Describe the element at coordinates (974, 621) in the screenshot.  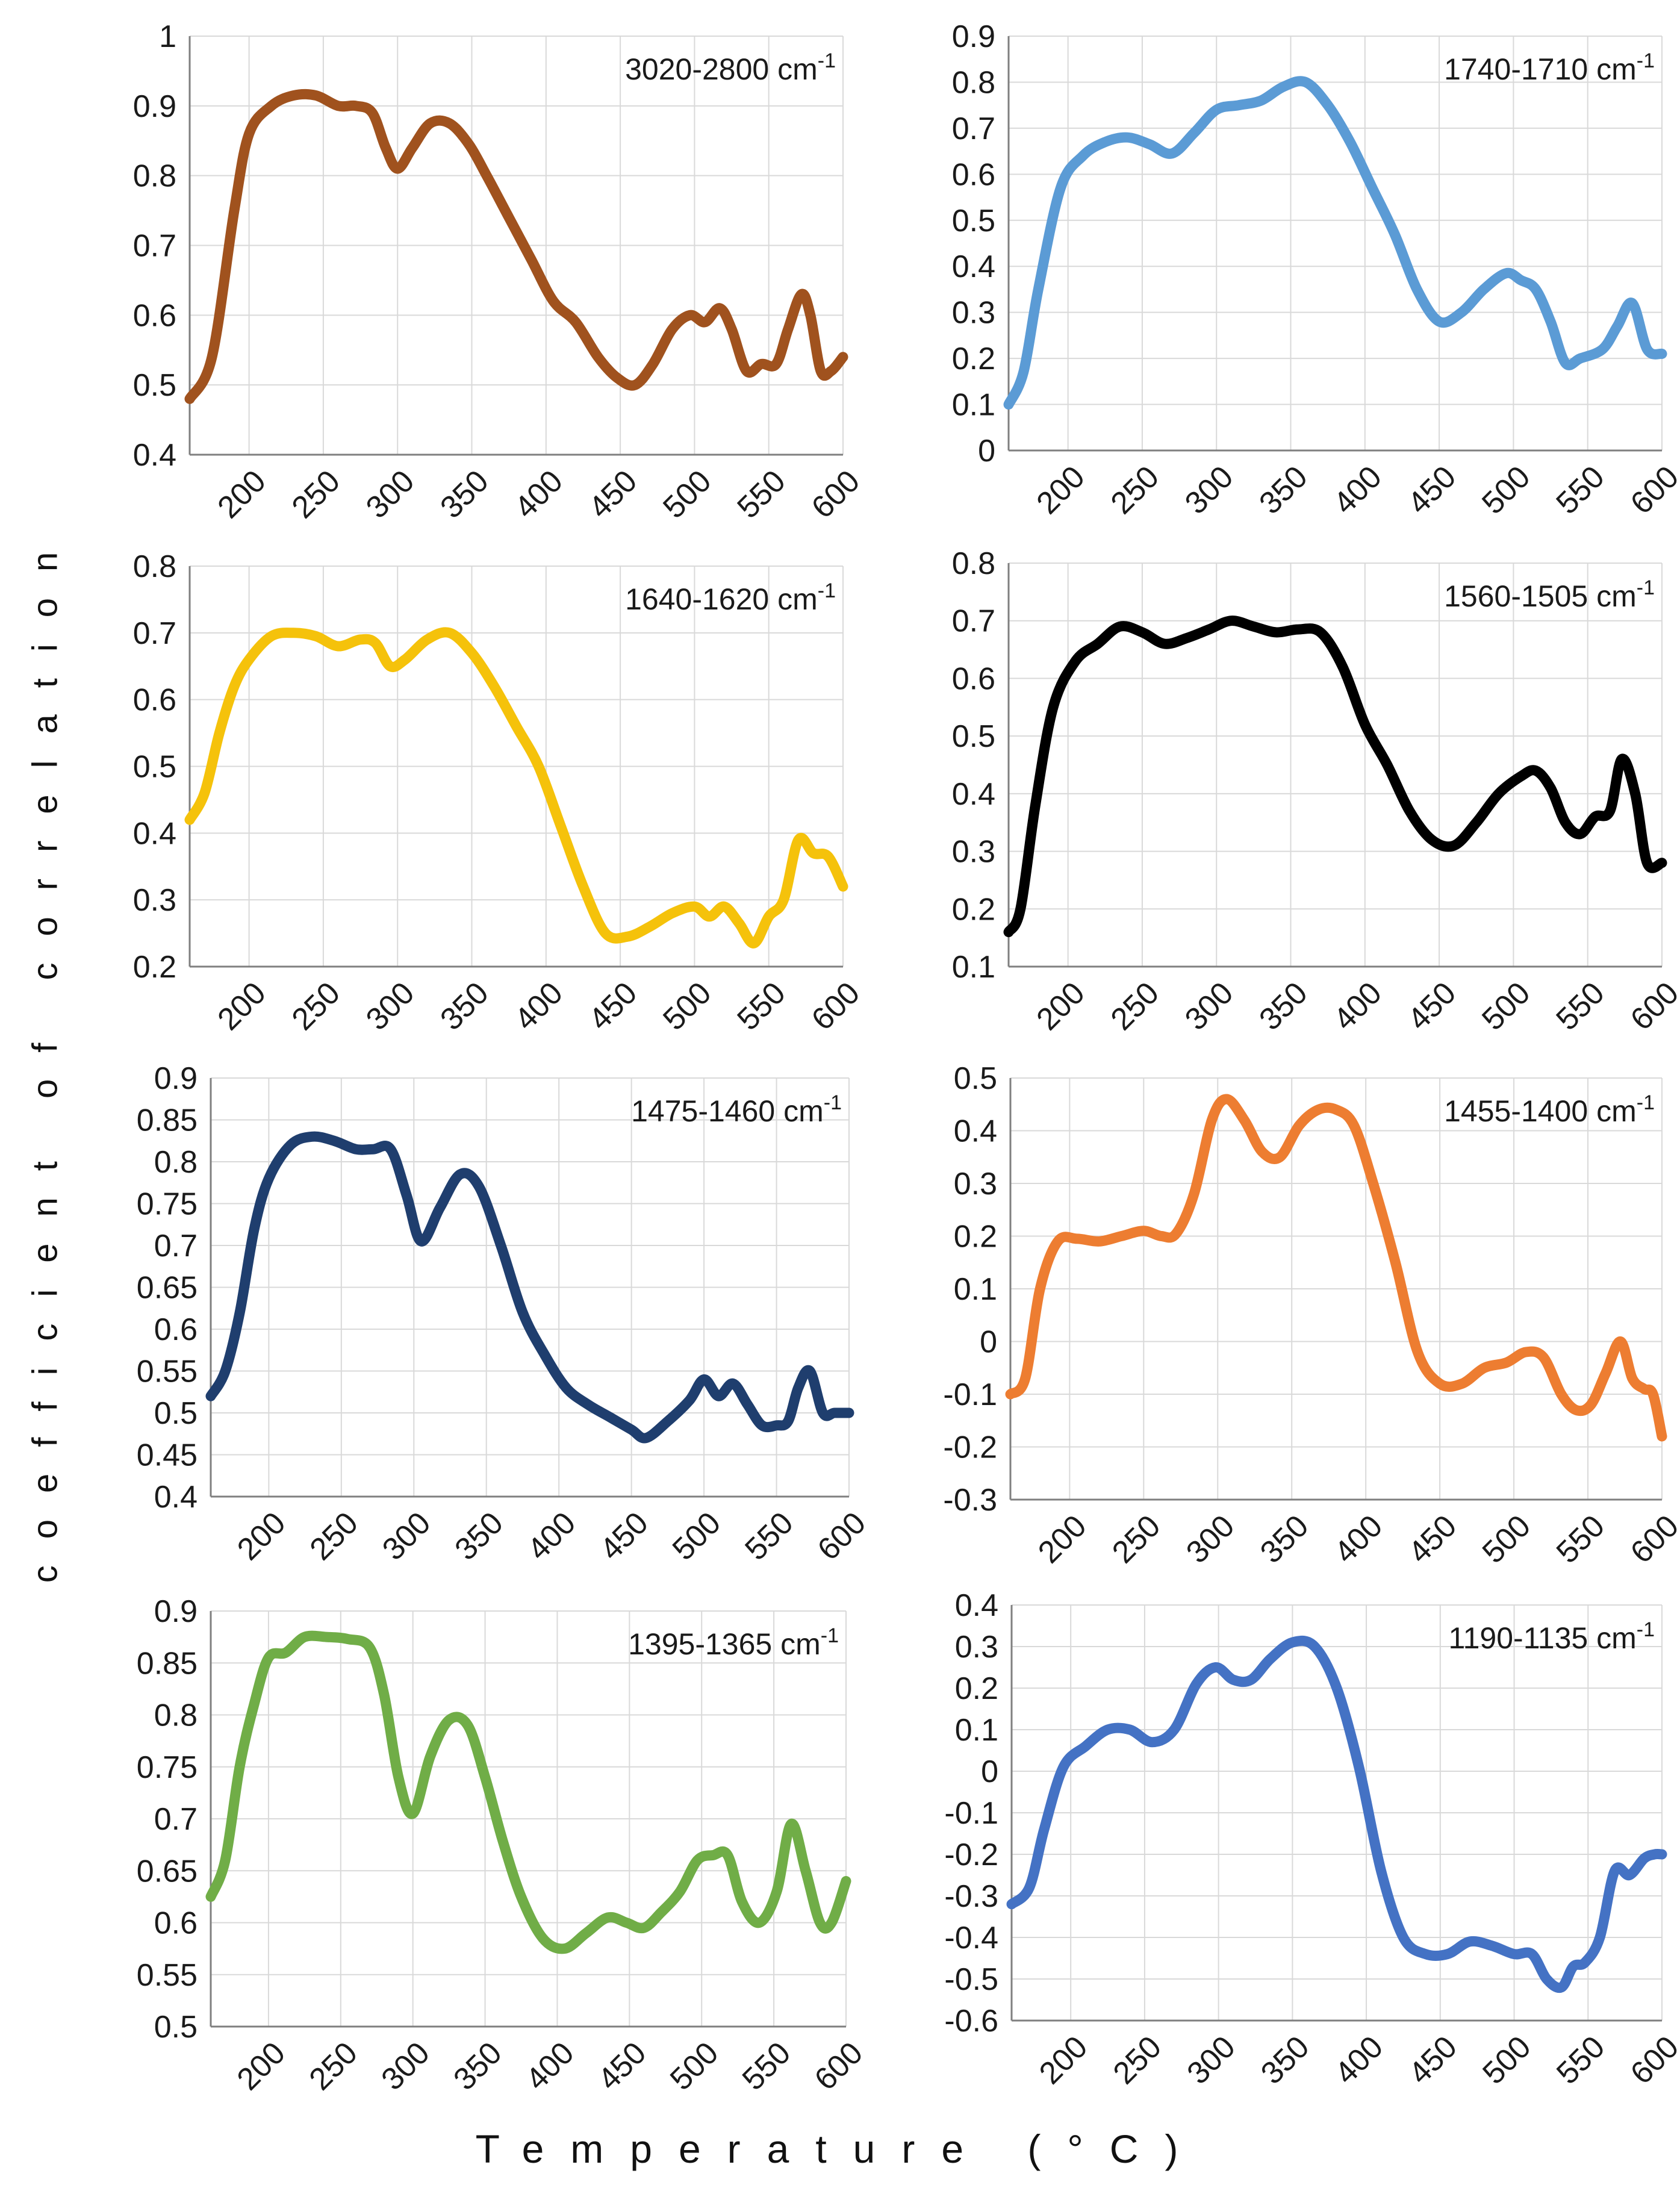
I see `y-tick-label: 0.7` at that location.